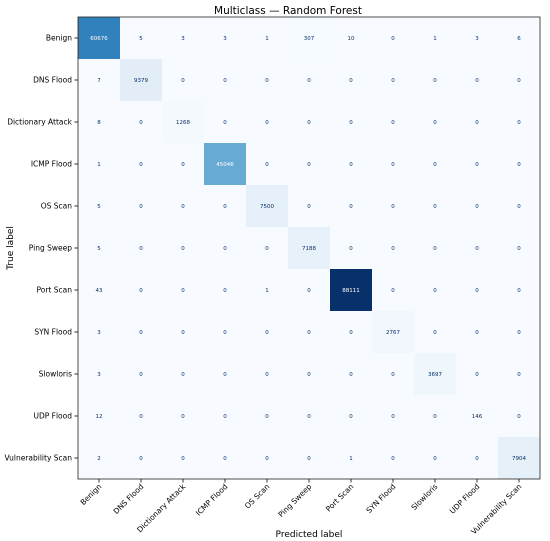  What do you see at coordinates (59, 38) in the screenshot?
I see `y-tick-label: Benign` at bounding box center [59, 38].